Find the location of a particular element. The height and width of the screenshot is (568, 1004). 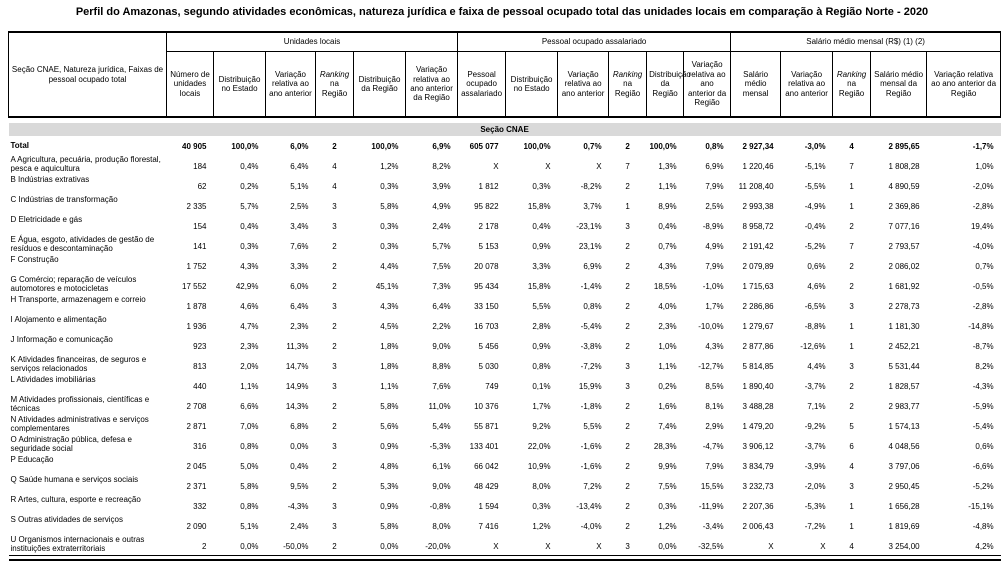

cell: 48 429 is located at coordinates (486, 486).